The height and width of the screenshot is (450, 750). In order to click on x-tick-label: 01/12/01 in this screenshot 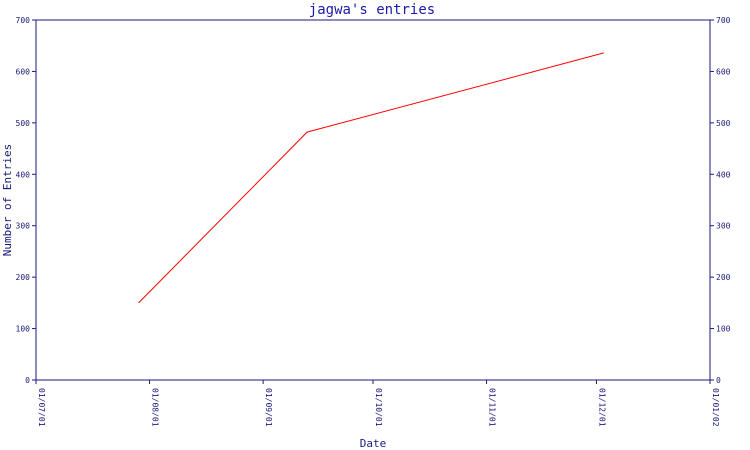, I will do `click(601, 407)`.